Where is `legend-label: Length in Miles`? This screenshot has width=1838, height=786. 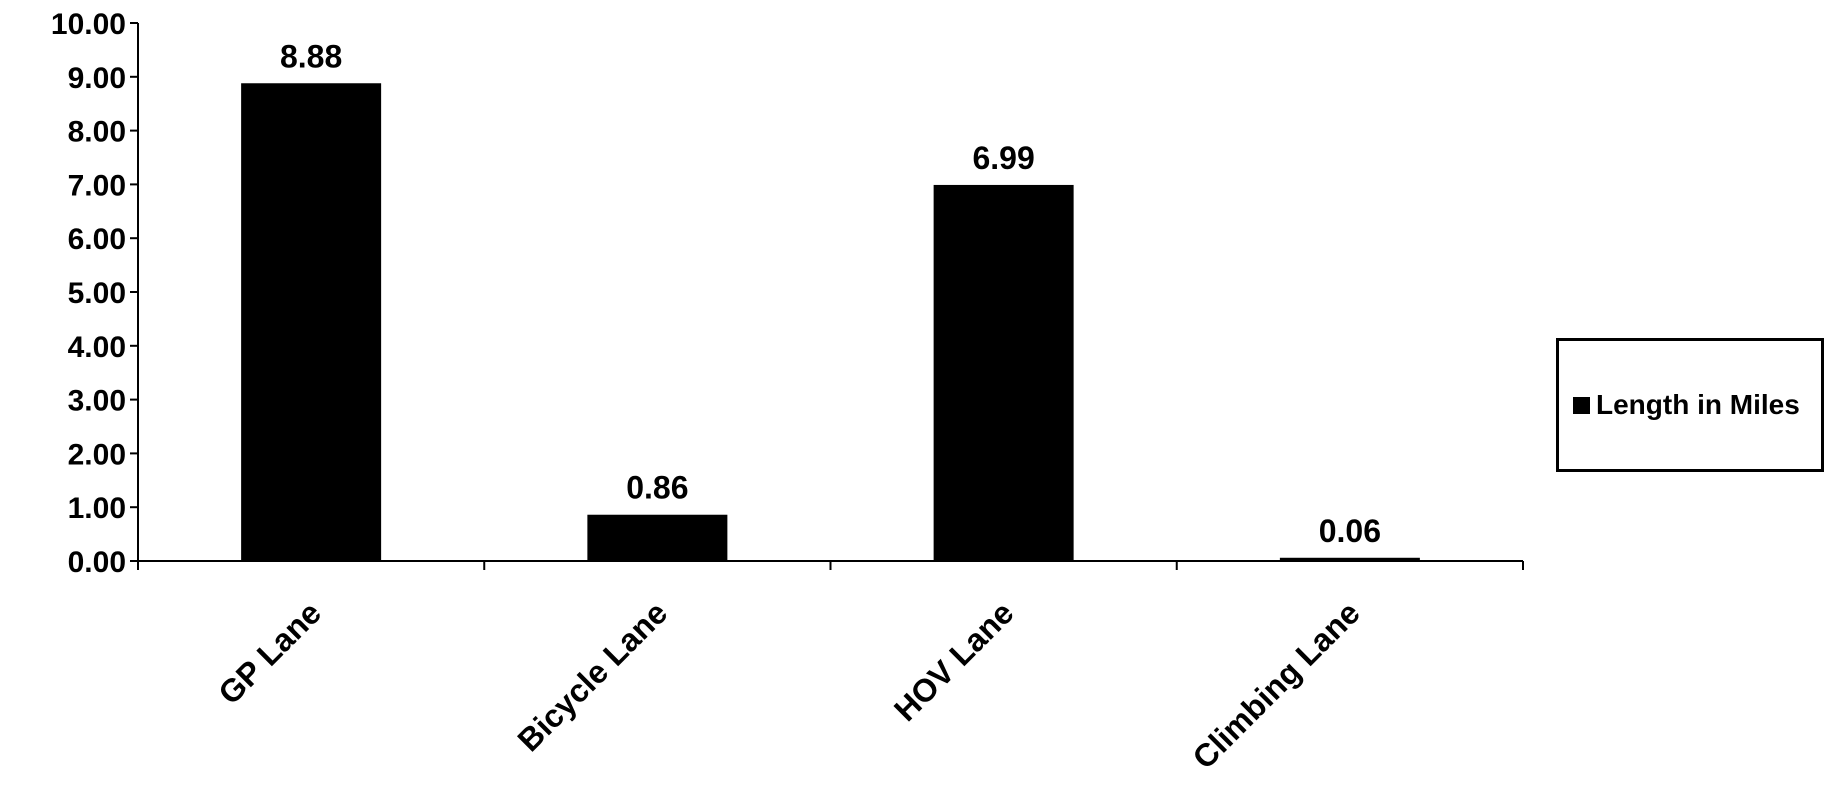
legend-label: Length in Miles is located at coordinates (1698, 404).